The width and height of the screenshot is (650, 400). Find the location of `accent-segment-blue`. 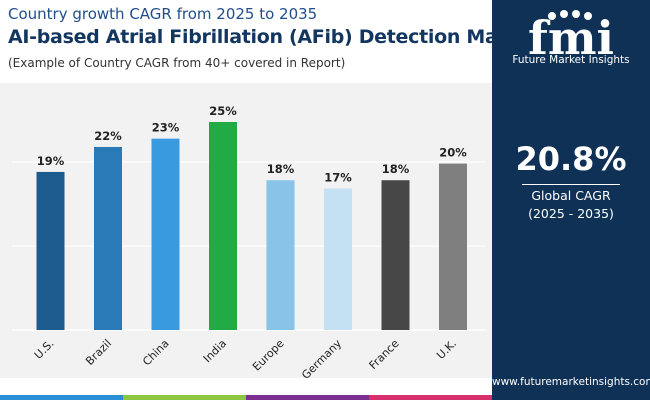

accent-segment-blue is located at coordinates (61, 397).